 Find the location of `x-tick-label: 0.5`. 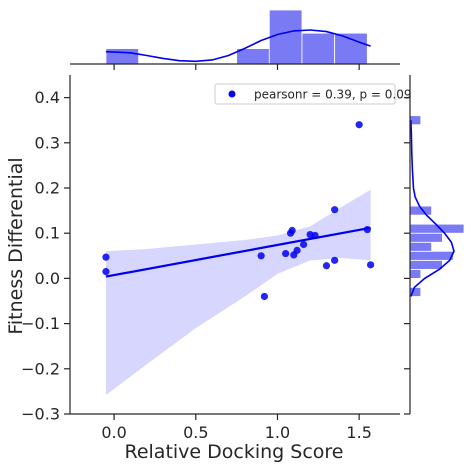

x-tick-label: 0.5 is located at coordinates (195, 432).